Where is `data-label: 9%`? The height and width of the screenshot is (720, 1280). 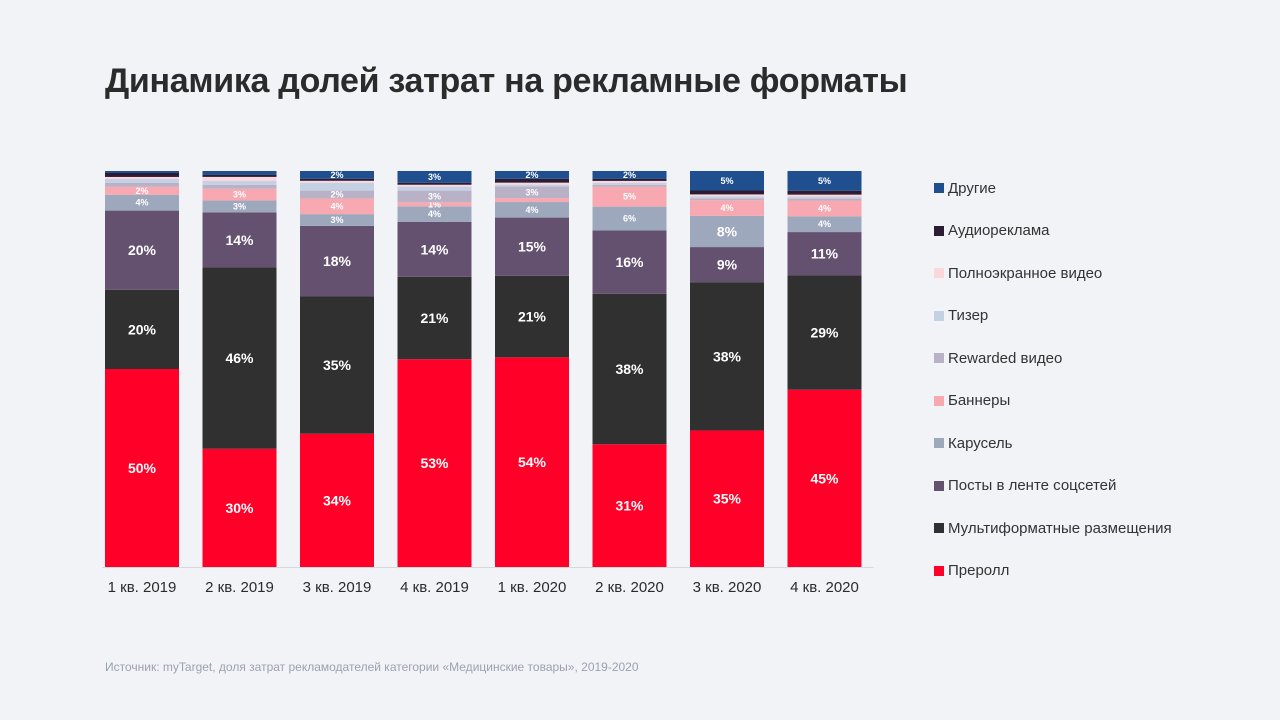
data-label: 9% is located at coordinates (727, 265).